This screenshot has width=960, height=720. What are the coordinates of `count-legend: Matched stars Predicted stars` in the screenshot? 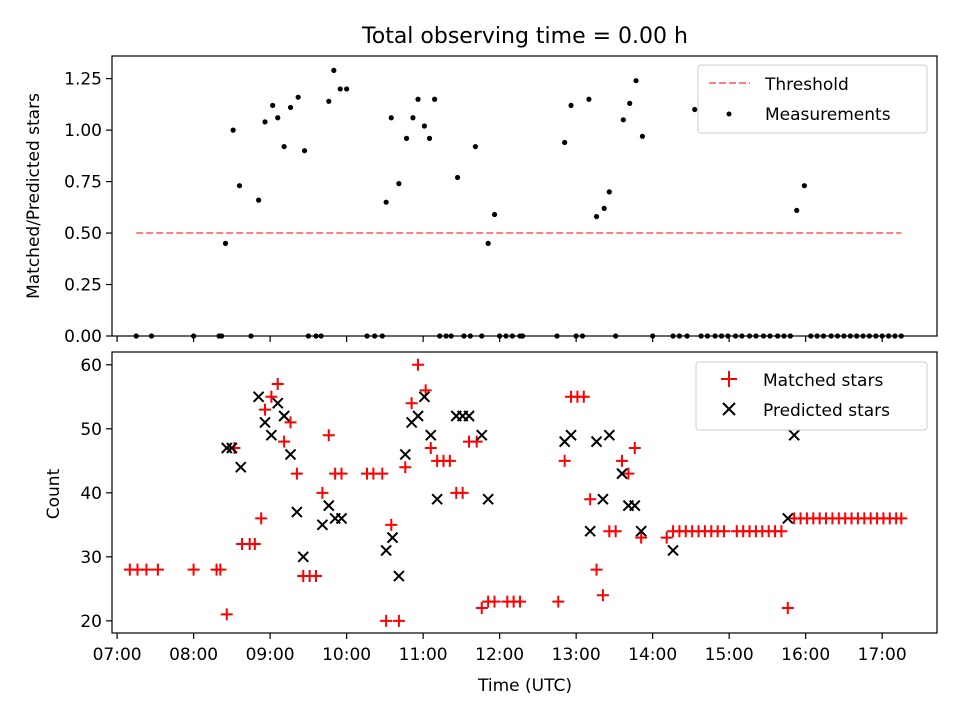 It's located at (811, 396).